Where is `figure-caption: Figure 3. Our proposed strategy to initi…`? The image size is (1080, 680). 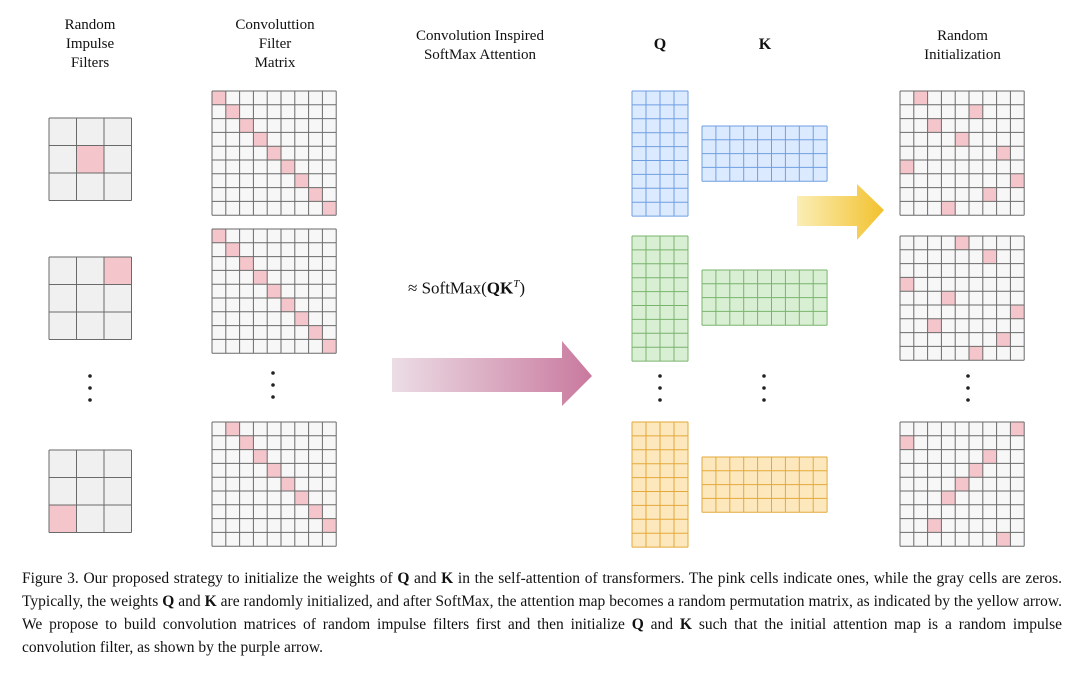
figure-caption: Figure 3. Our proposed strategy to initi… is located at coordinates (542, 613).